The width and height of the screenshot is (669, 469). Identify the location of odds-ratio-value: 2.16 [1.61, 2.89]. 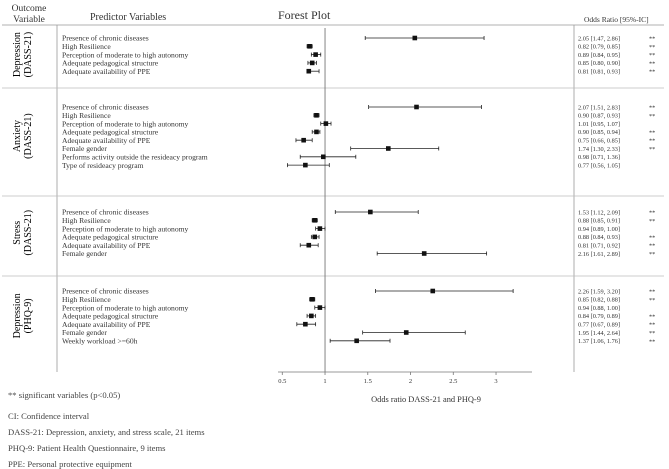
(599, 254).